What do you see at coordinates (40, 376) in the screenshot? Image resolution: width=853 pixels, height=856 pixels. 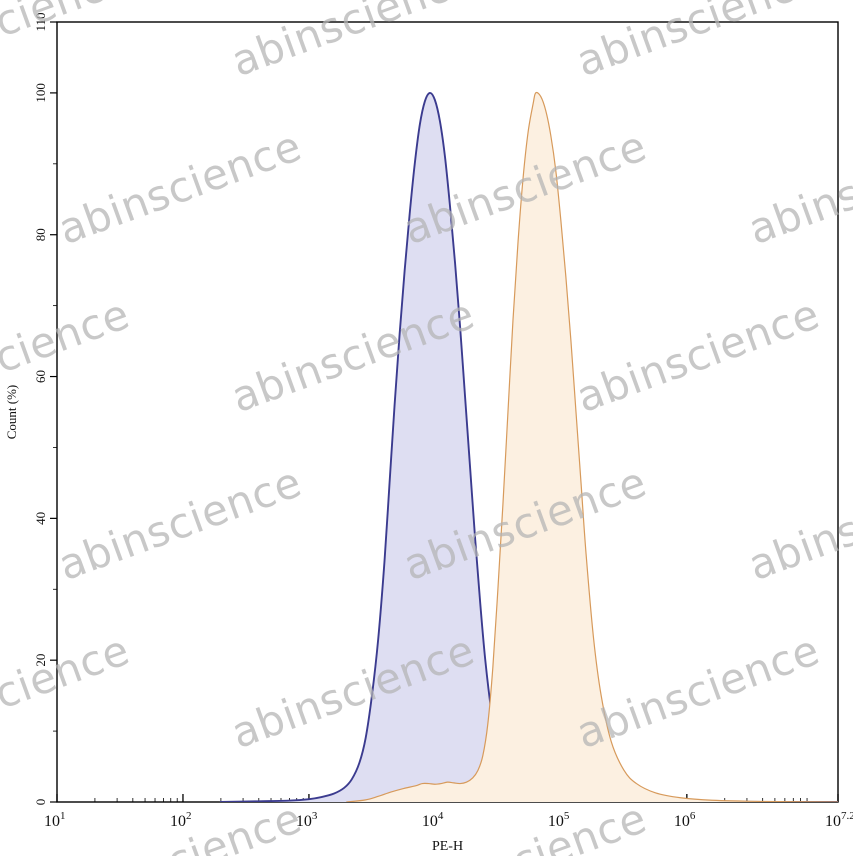 I see `y-axis-tick-label: 60` at bounding box center [40, 376].